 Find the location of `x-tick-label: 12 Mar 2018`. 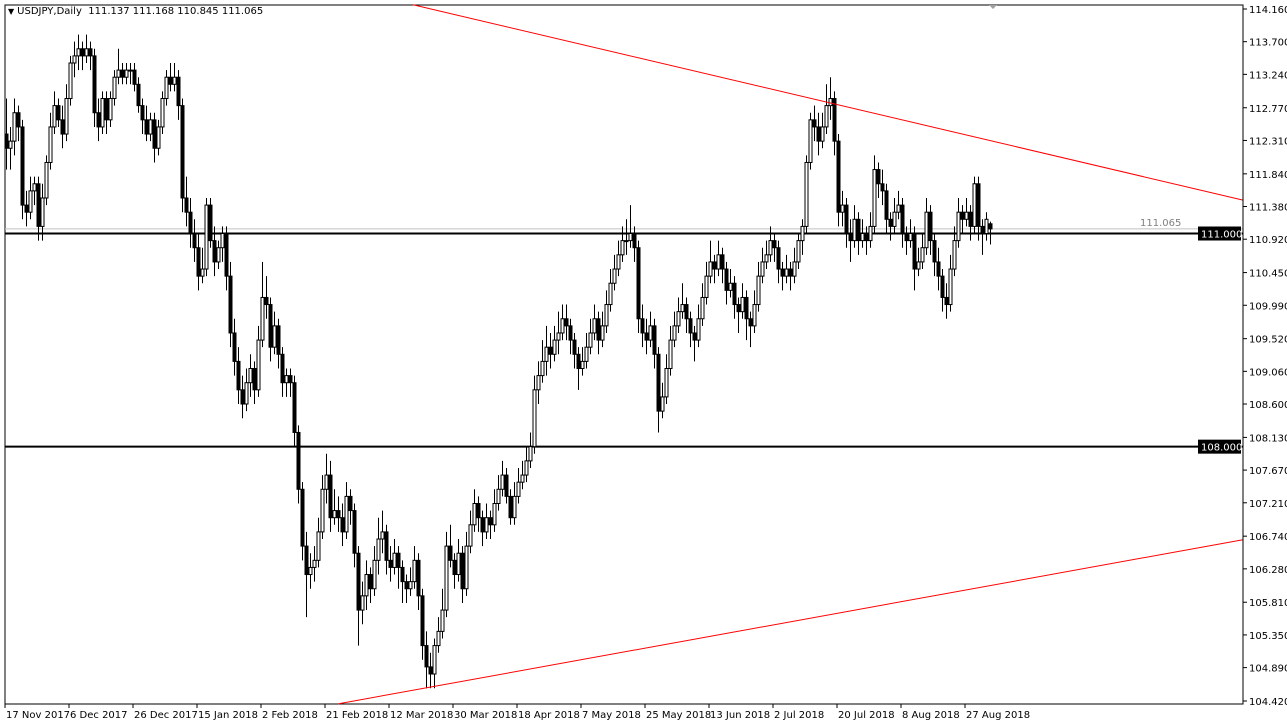

x-tick-label: 12 Mar 2018 is located at coordinates (421, 715).